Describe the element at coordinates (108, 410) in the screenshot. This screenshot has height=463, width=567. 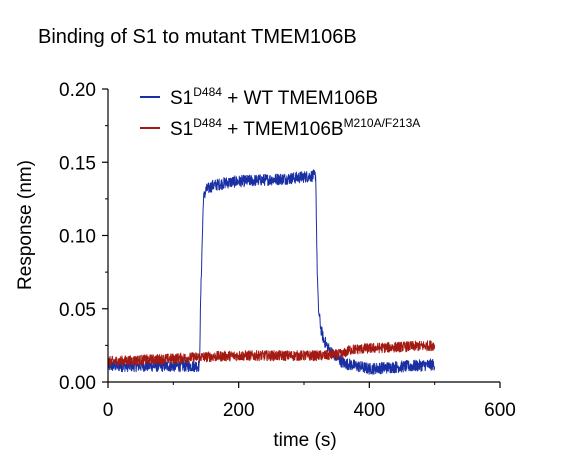
I see `x-tick-label: 0` at that location.